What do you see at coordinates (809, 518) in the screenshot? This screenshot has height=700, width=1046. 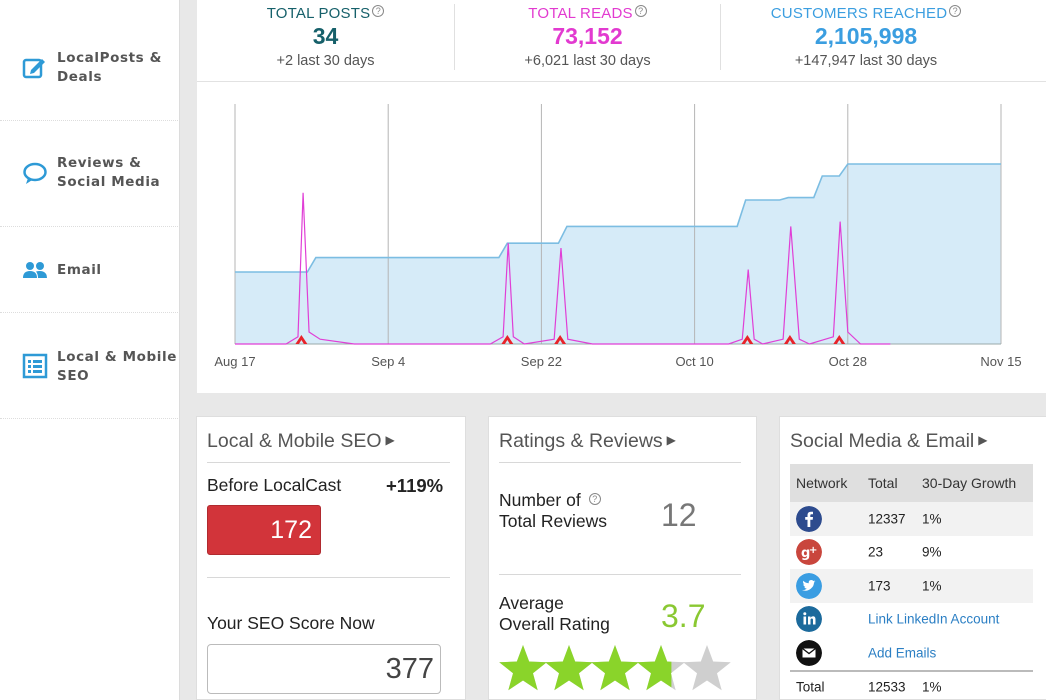 I see `facebook-icon` at bounding box center [809, 518].